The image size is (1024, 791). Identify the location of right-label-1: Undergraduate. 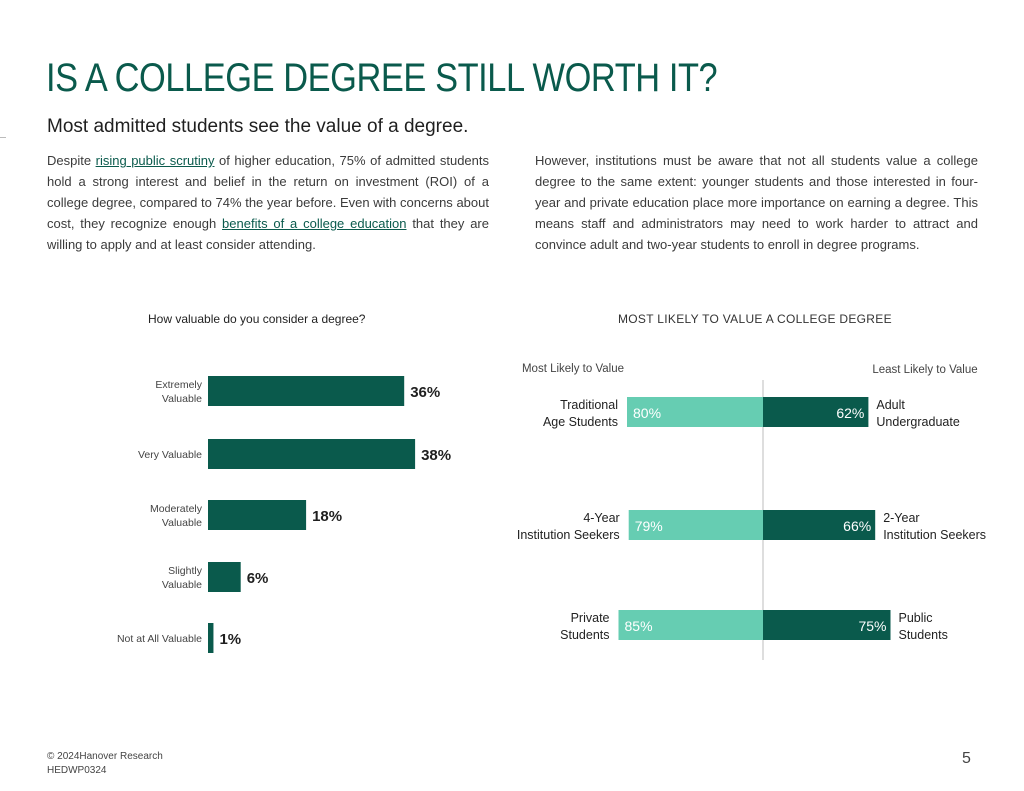
(917, 422).